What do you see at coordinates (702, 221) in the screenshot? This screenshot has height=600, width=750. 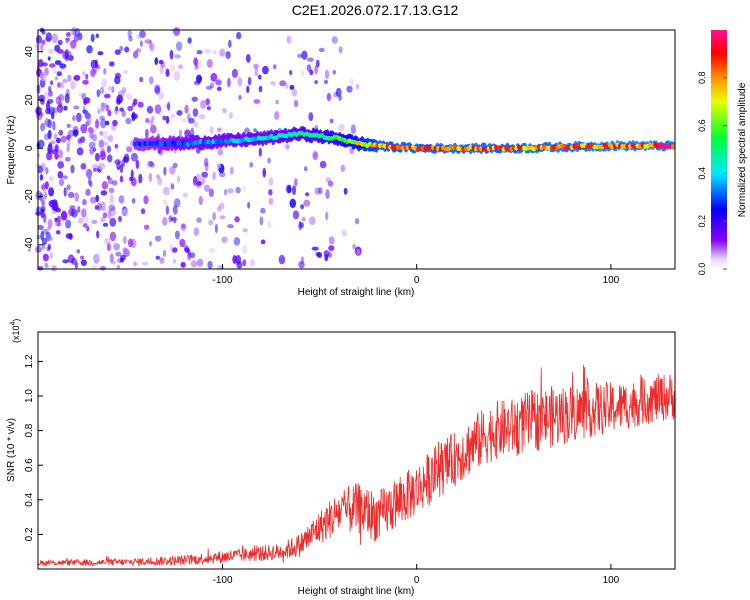 I see `colorbar-tick-label: 0.2` at bounding box center [702, 221].